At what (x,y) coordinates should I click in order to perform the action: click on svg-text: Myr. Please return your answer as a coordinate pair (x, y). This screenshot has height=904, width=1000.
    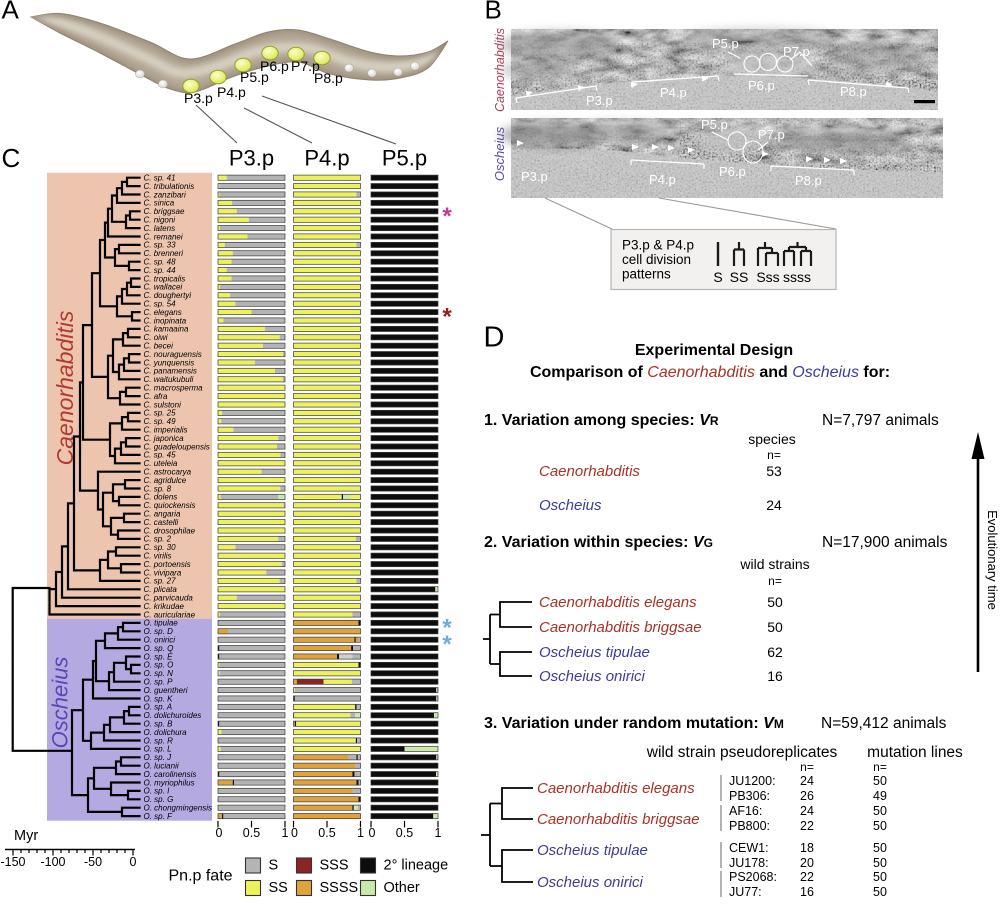
    Looking at the image, I should click on (26, 836).